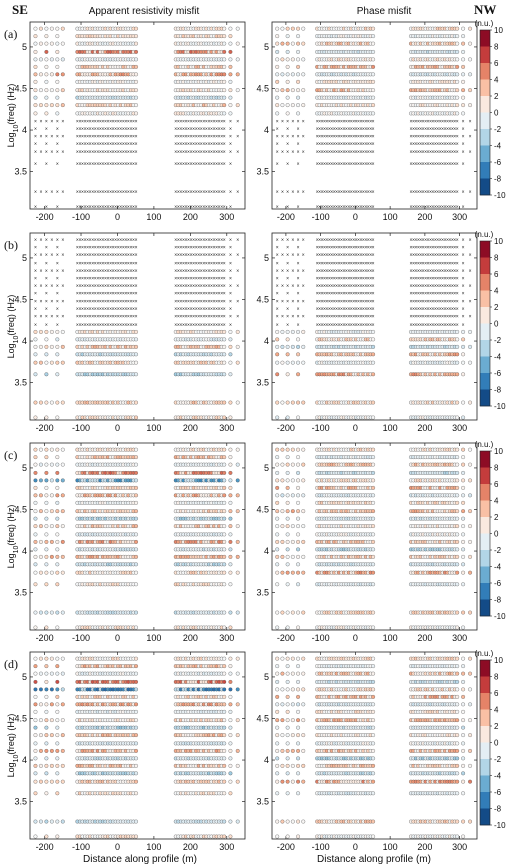 This screenshot has width=520, height=868. What do you see at coordinates (424, 428) in the screenshot?
I see `x-tick-label: 200` at bounding box center [424, 428].